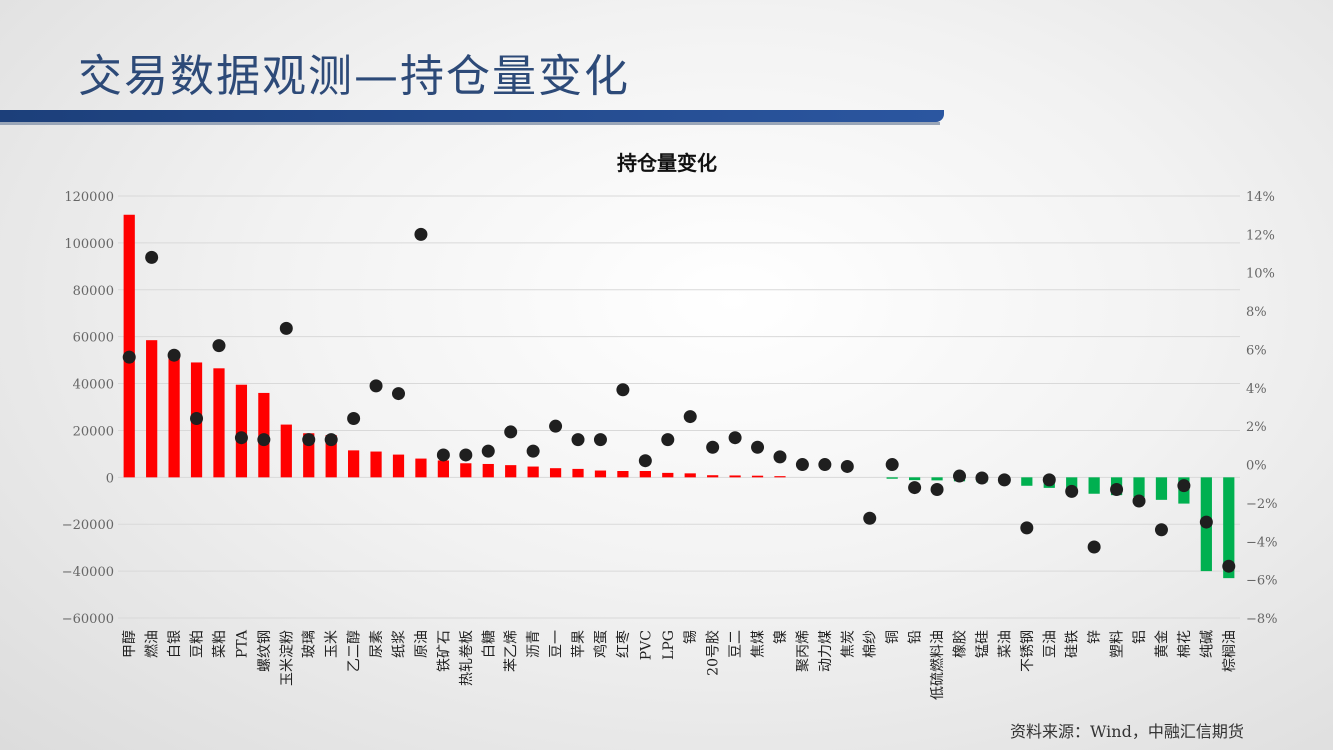 The width and height of the screenshot is (1333, 750). I want to click on category-label: 棉纱, so click(870, 644).